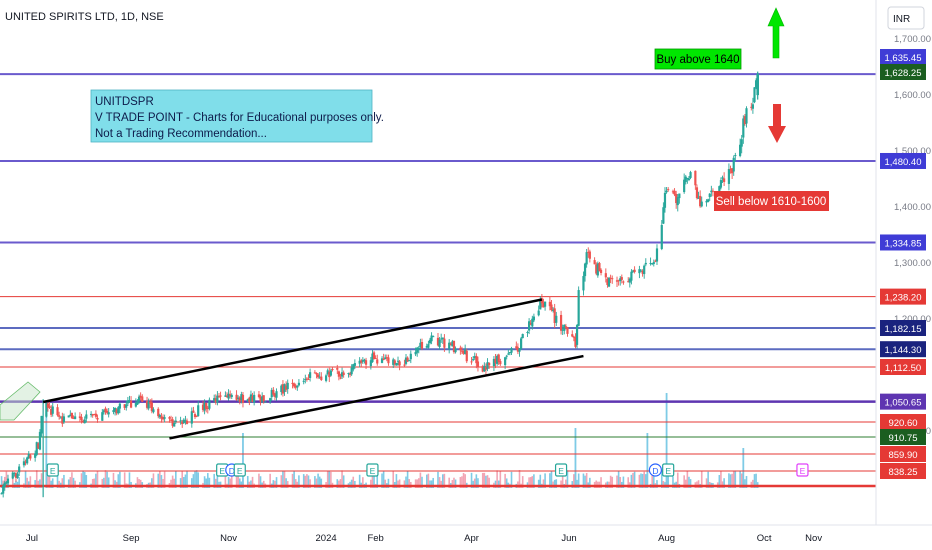  Describe the element at coordinates (655, 470) in the screenshot. I see `dividend-marker: D` at that location.